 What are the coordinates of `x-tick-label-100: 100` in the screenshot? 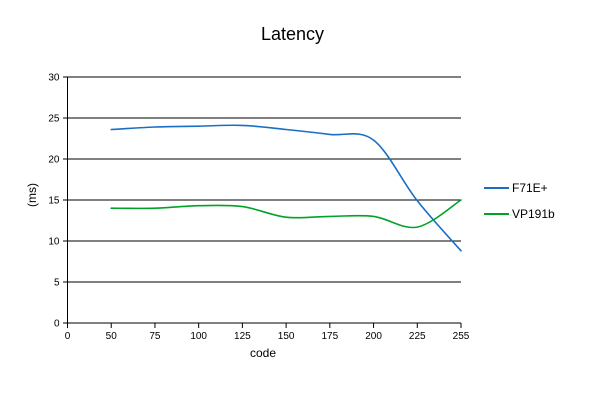 It's located at (198, 336).